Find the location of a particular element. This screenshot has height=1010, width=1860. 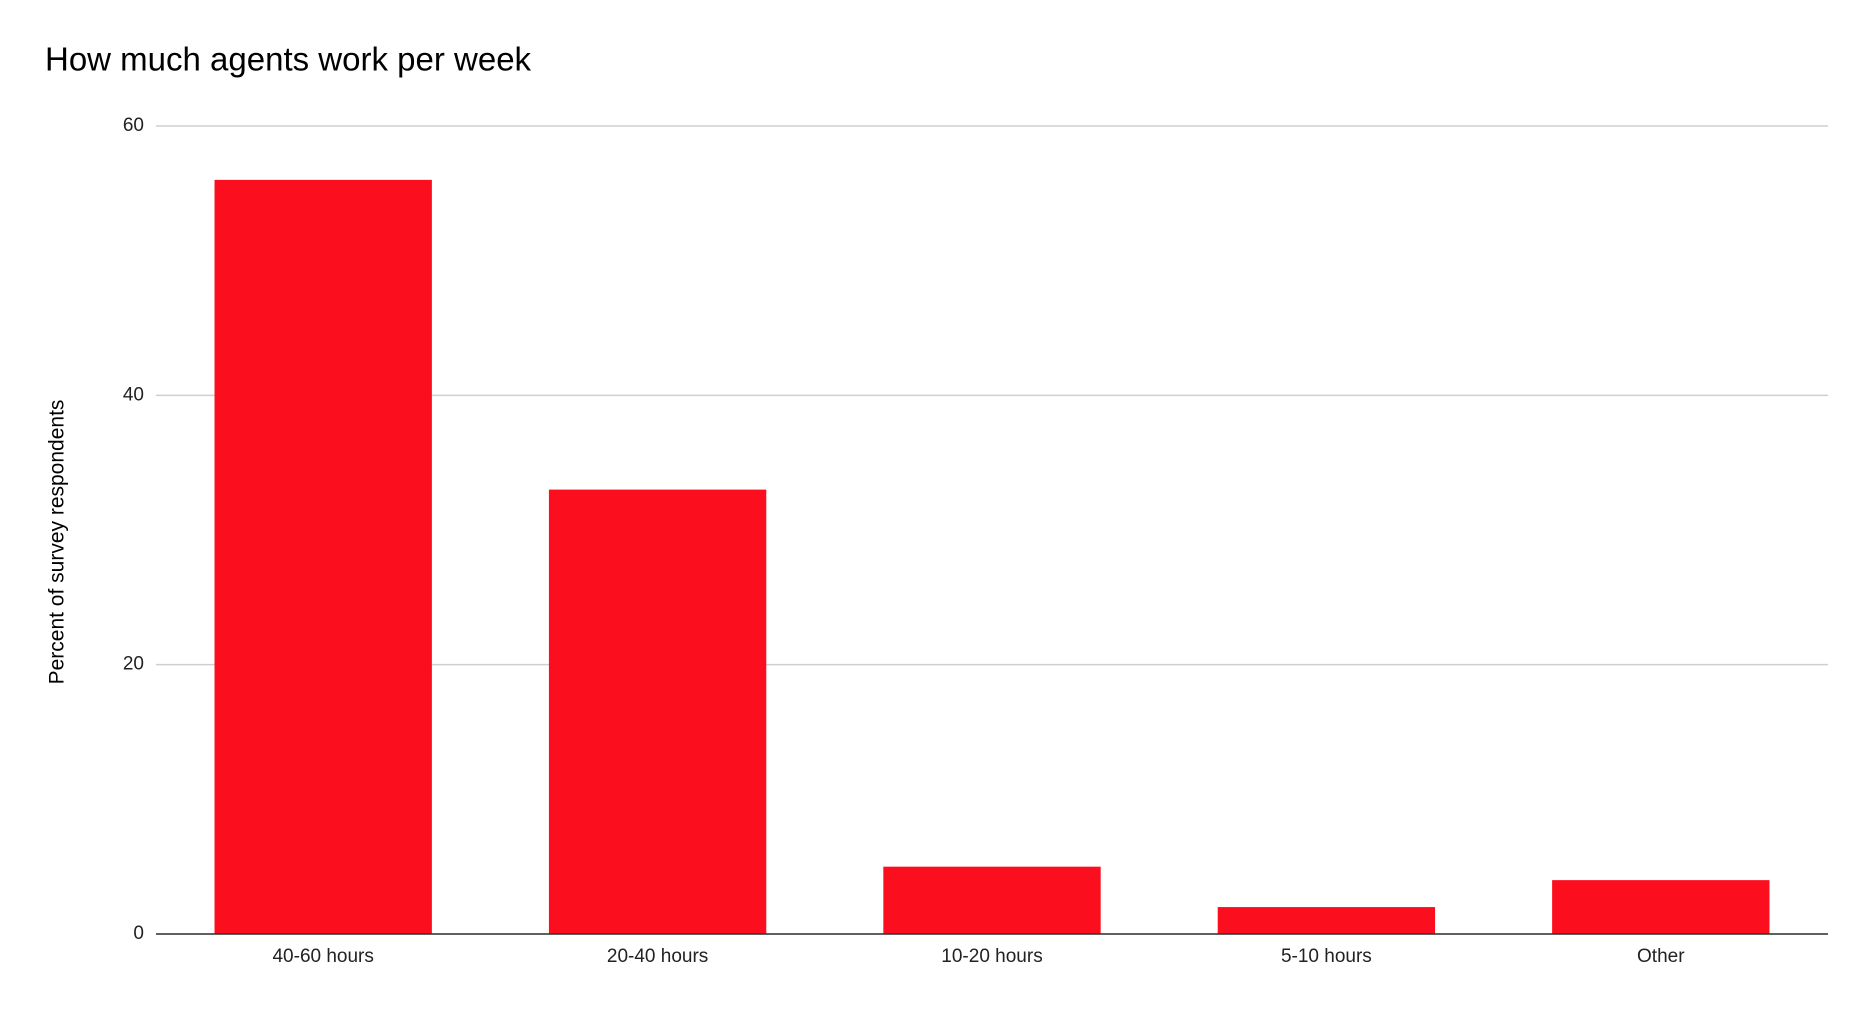

x-tick-label: Other is located at coordinates (1661, 956).